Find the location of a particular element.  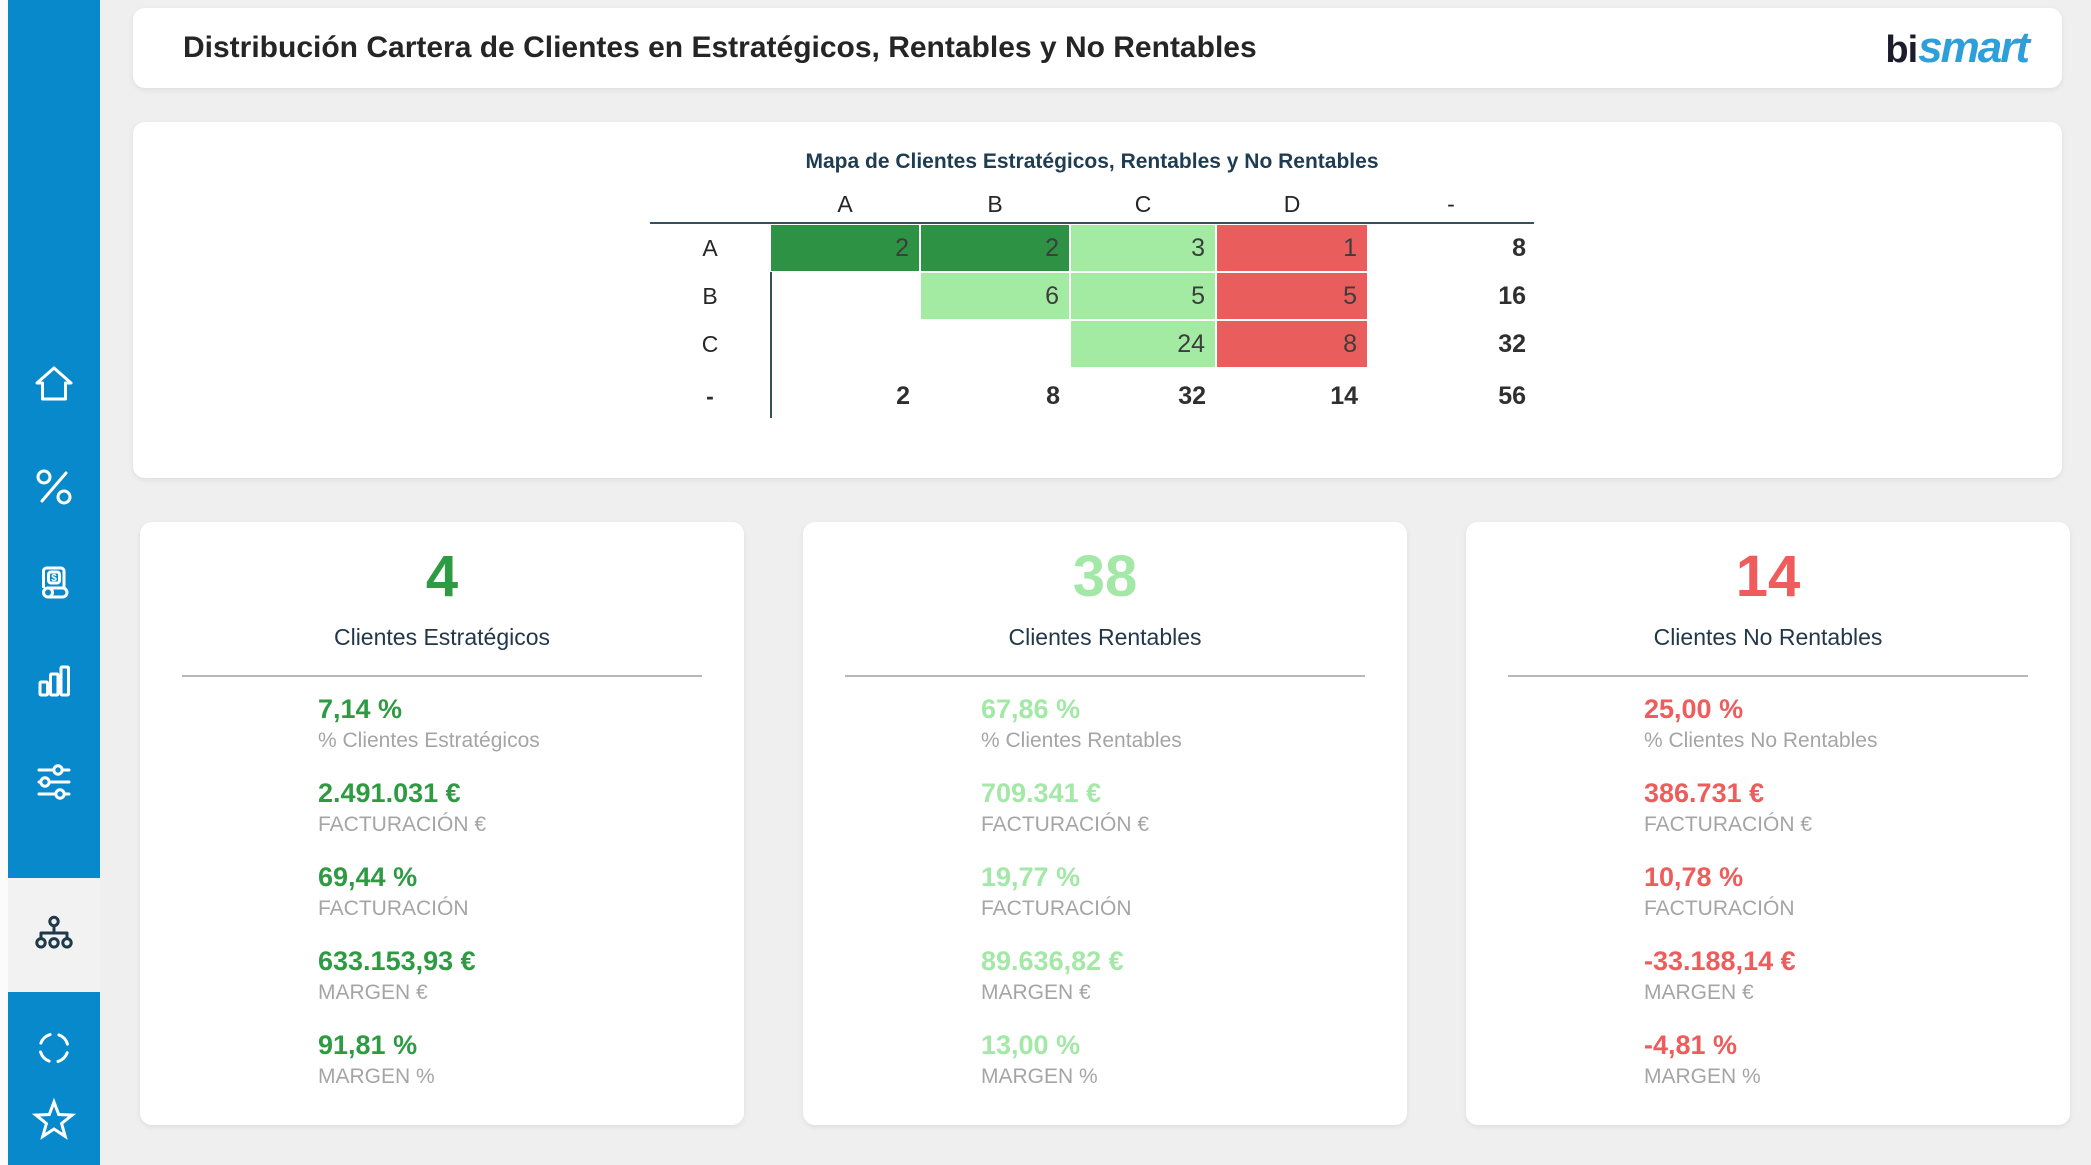

metric: 386.731 € FACTURACIÓN € is located at coordinates (1857, 817).